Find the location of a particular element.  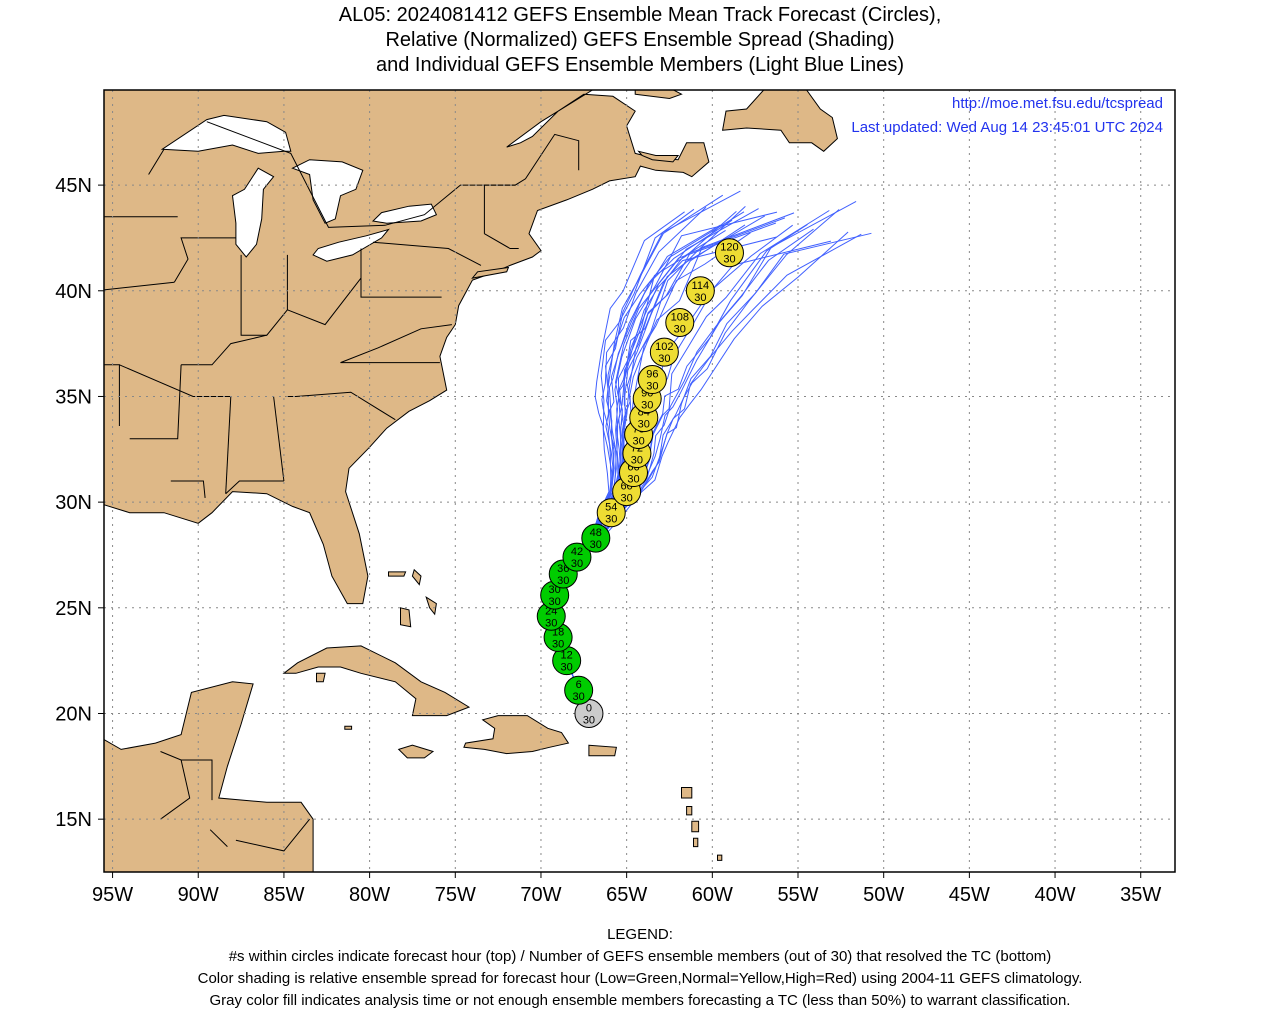

lake-huron is located at coordinates (327, 191).